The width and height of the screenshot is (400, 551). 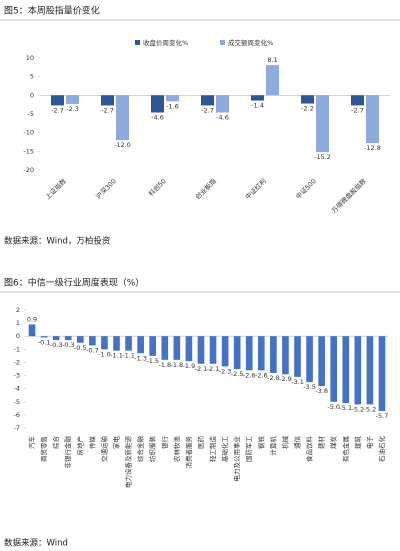 I want to click on legend-label: 收盘价周变化%, so click(x=165, y=42).